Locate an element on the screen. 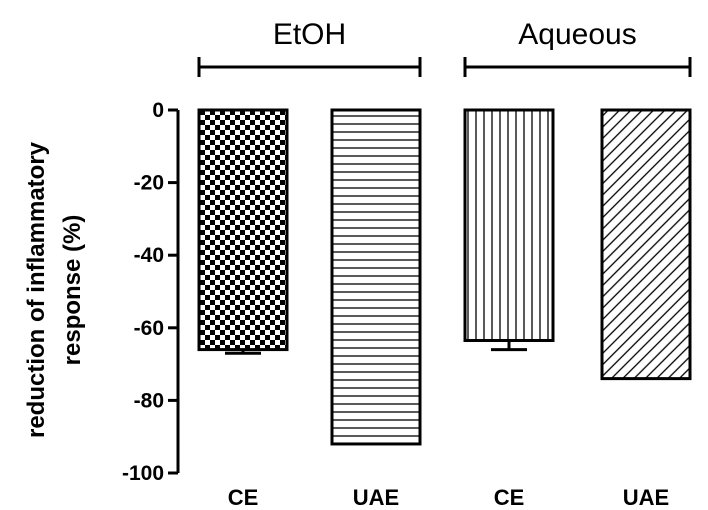 The image size is (708, 510). x-tick-labels: CE UAE CE UAE is located at coordinates (449, 497).